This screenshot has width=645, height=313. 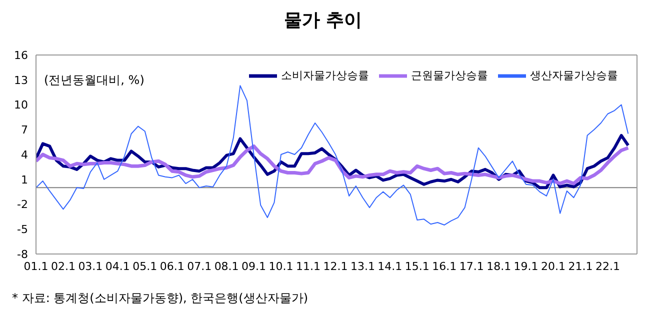 I want to click on x-tick-label: 04.1, so click(x=117, y=266).